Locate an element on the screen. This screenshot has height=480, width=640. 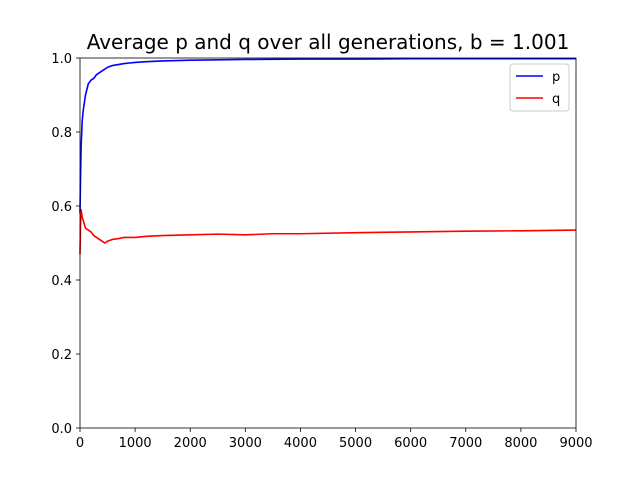
x-tick-label: 2000 is located at coordinates (190, 443).